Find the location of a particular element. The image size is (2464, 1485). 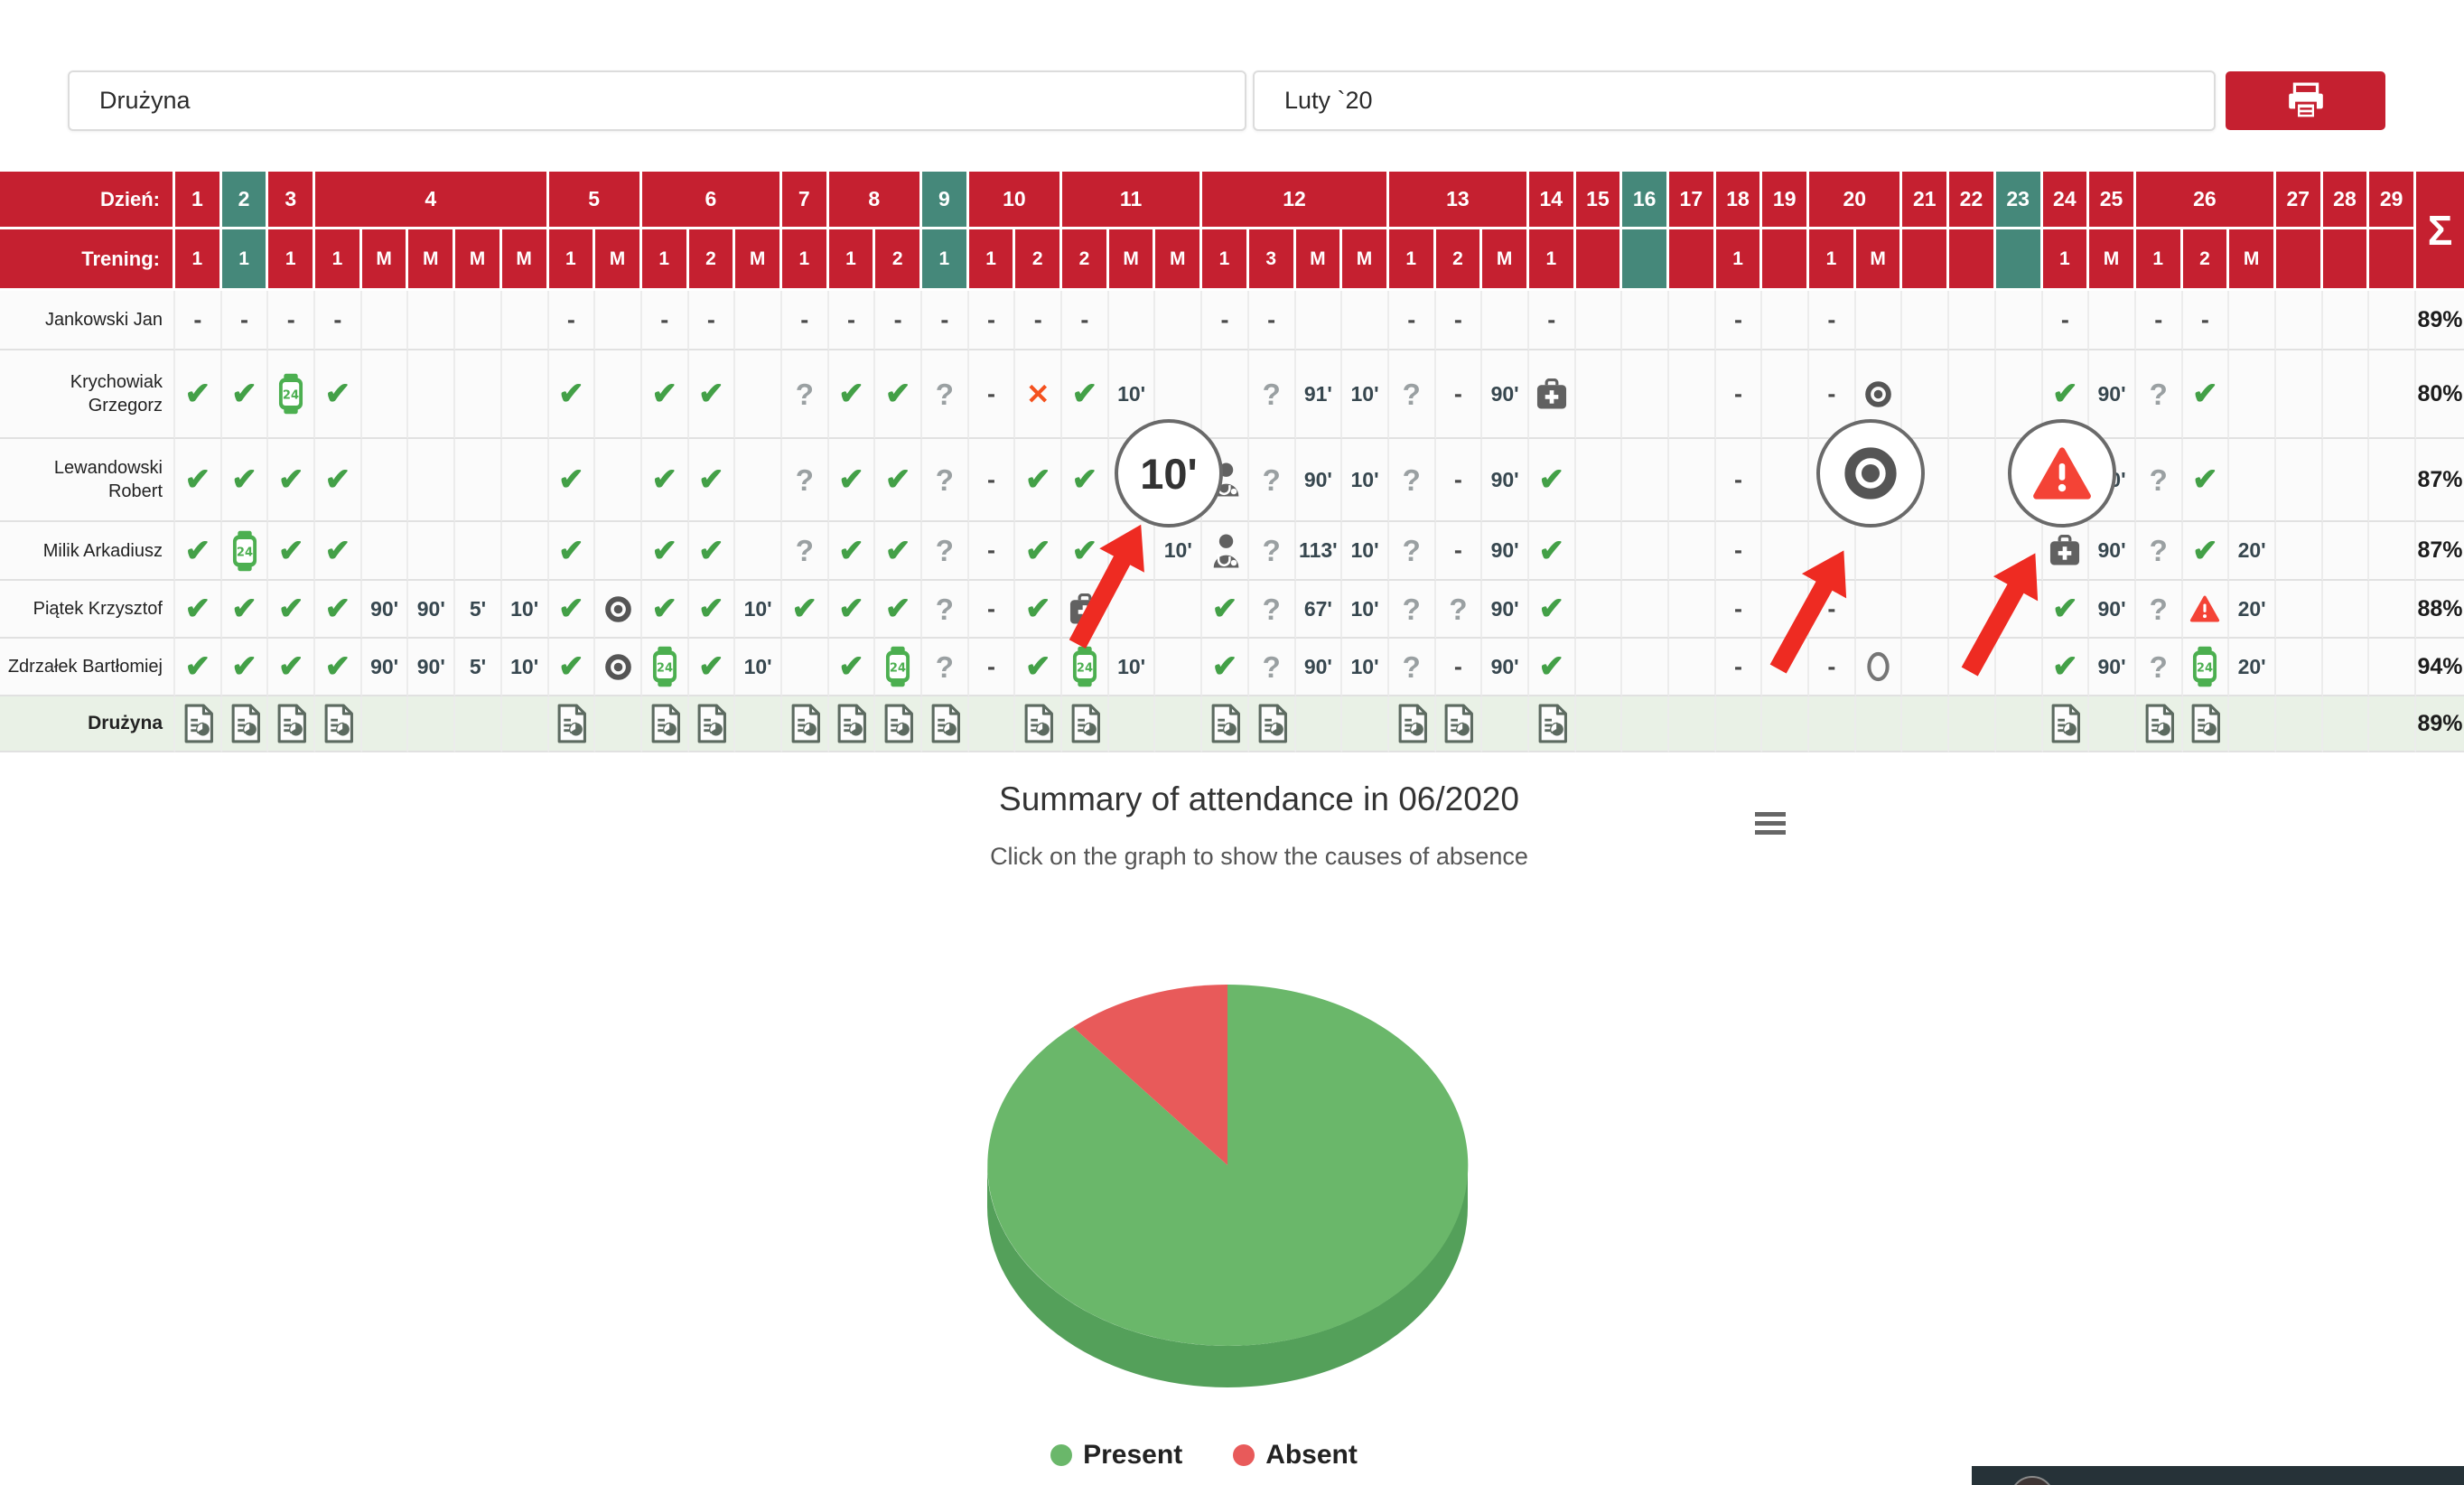

attendance-cell-r4-c14: ? is located at coordinates (805, 551).